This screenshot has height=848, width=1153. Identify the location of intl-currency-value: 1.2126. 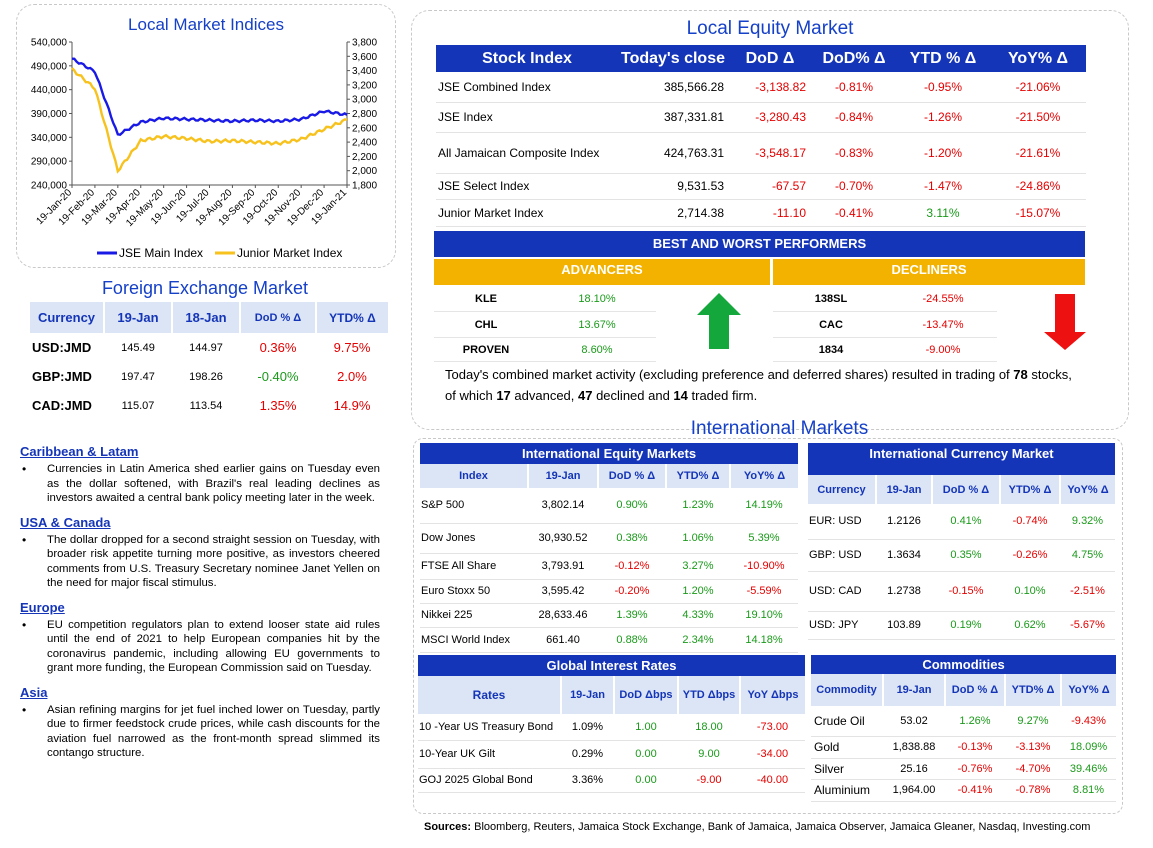
(904, 522).